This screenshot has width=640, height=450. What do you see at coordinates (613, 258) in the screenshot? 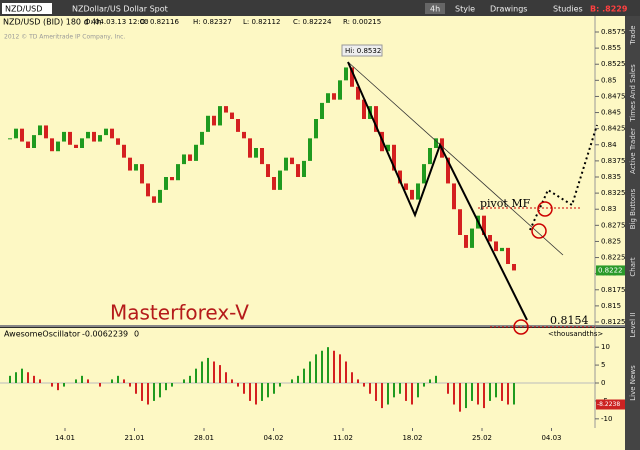
I see `y-tick-label: 0.8225` at bounding box center [613, 258].